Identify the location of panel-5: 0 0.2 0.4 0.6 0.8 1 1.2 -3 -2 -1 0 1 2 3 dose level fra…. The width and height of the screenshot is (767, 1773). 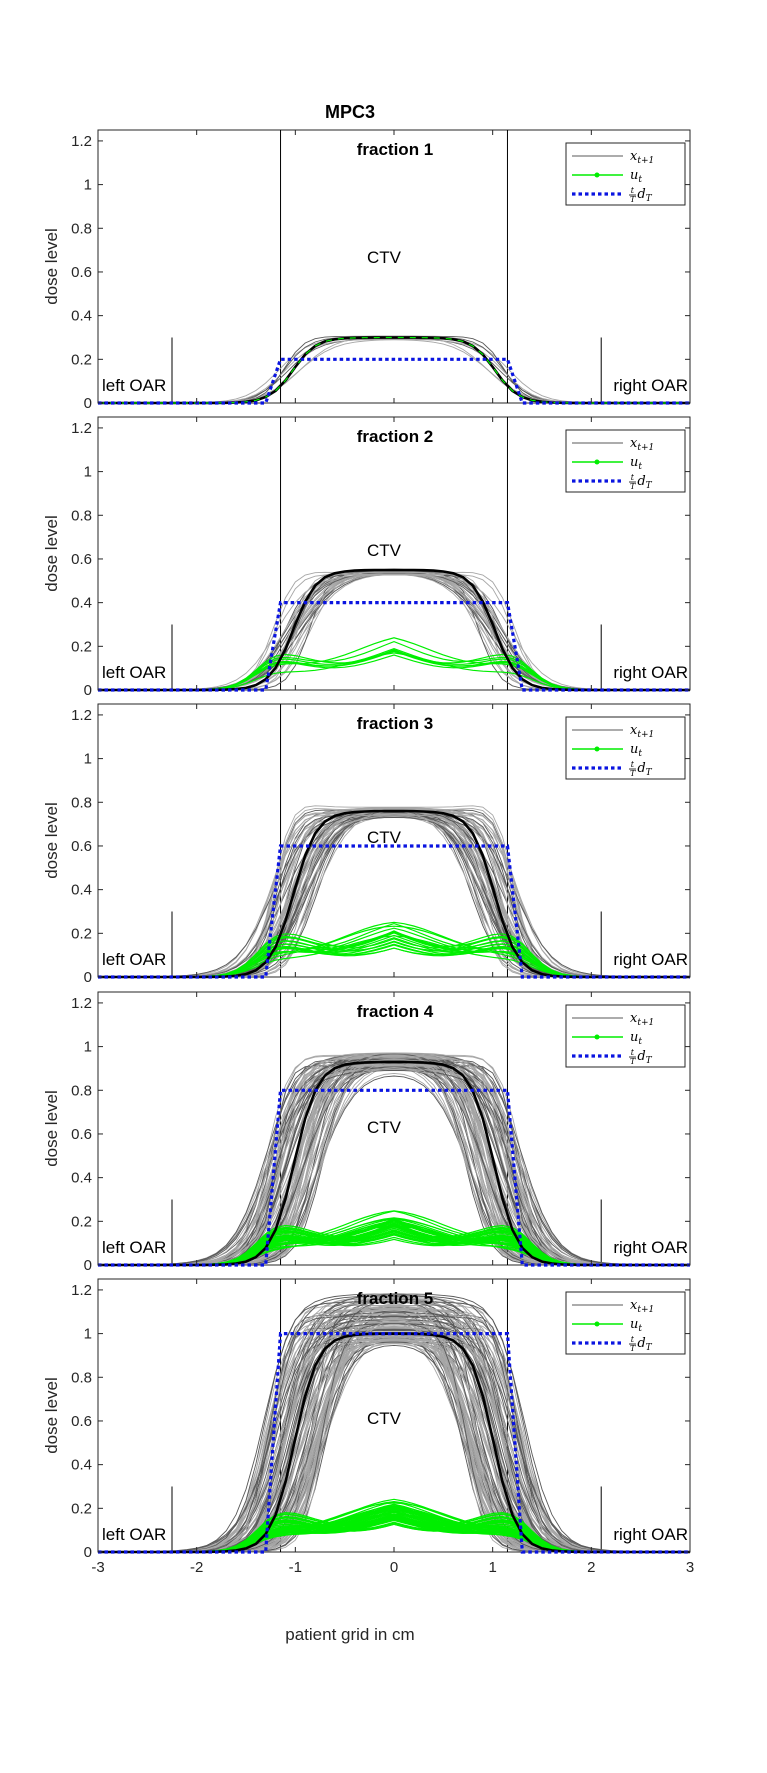
(368, 1427).